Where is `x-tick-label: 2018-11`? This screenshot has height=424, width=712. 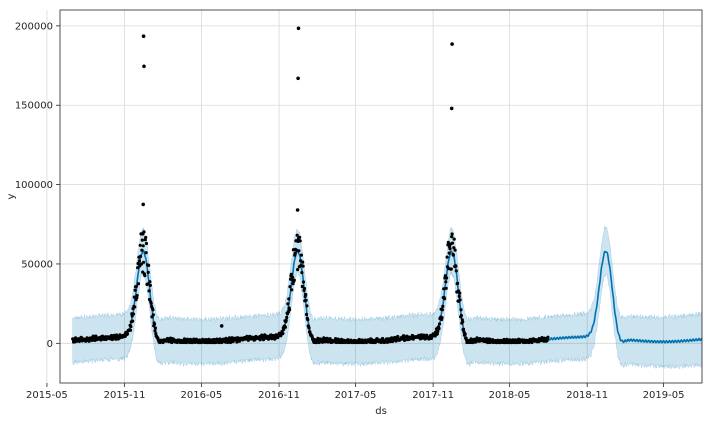 x-tick-label: 2018-11 is located at coordinates (587, 395).